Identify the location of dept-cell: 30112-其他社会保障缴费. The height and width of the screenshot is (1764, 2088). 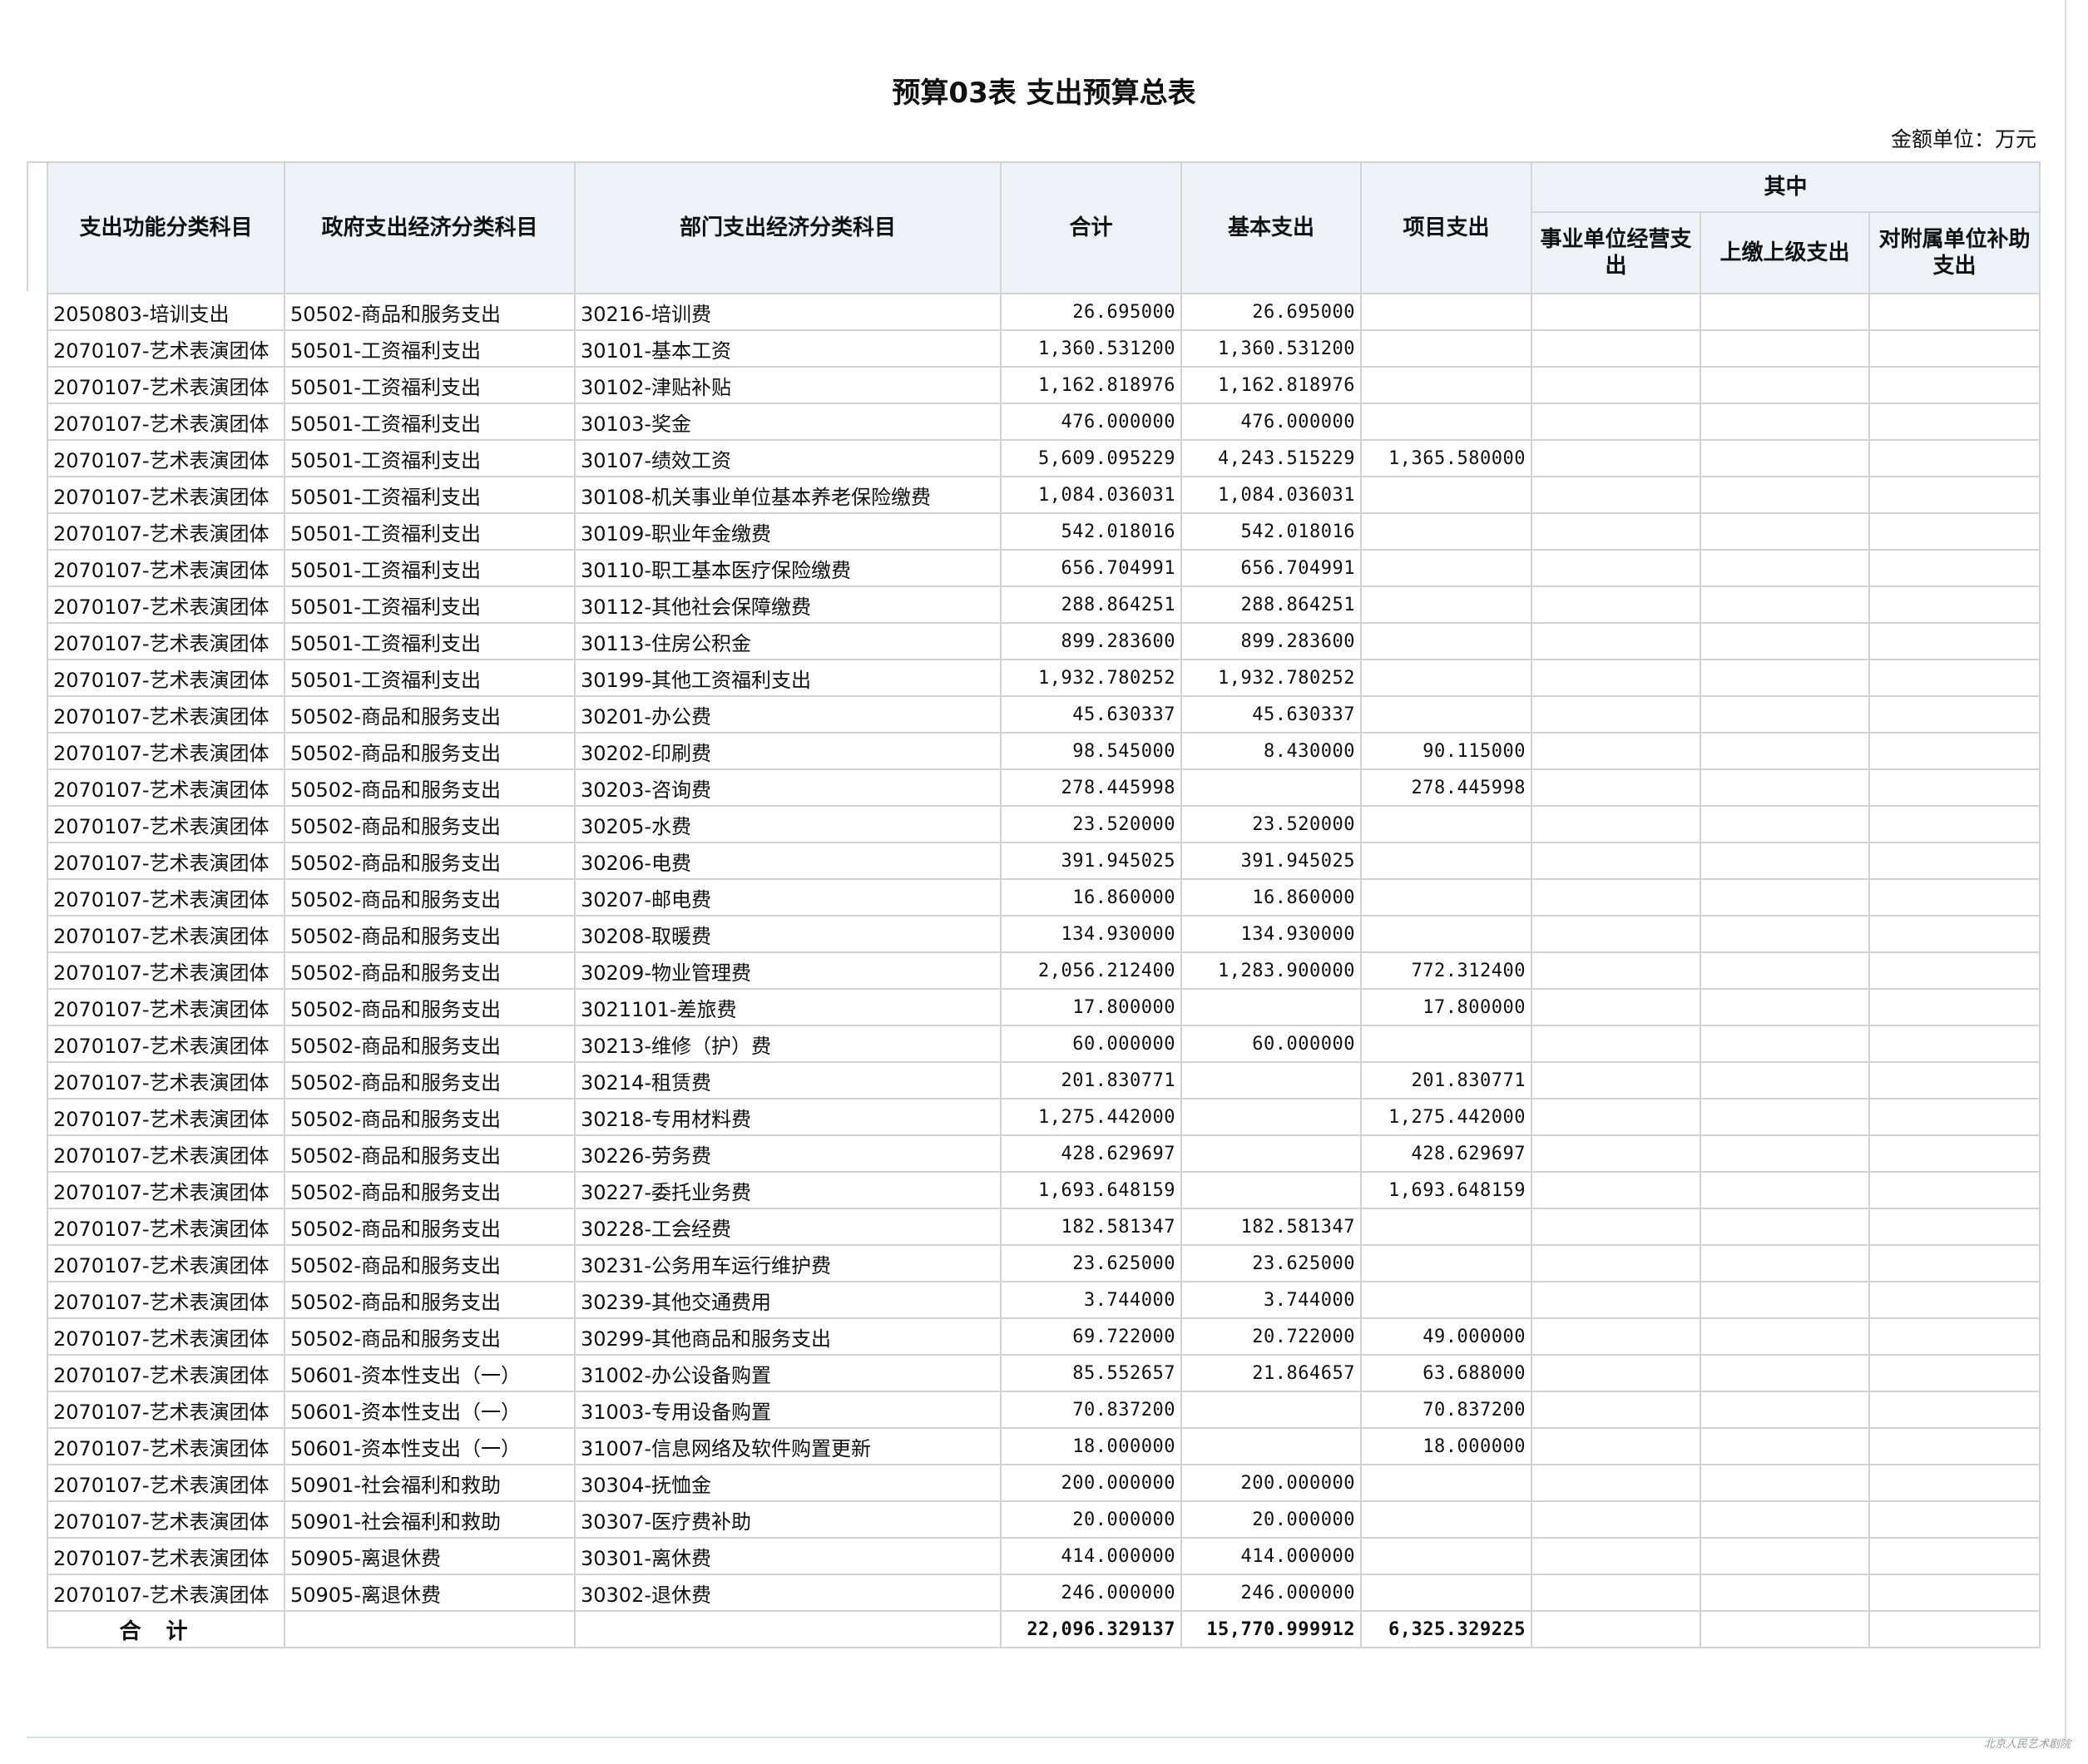
(788, 605).